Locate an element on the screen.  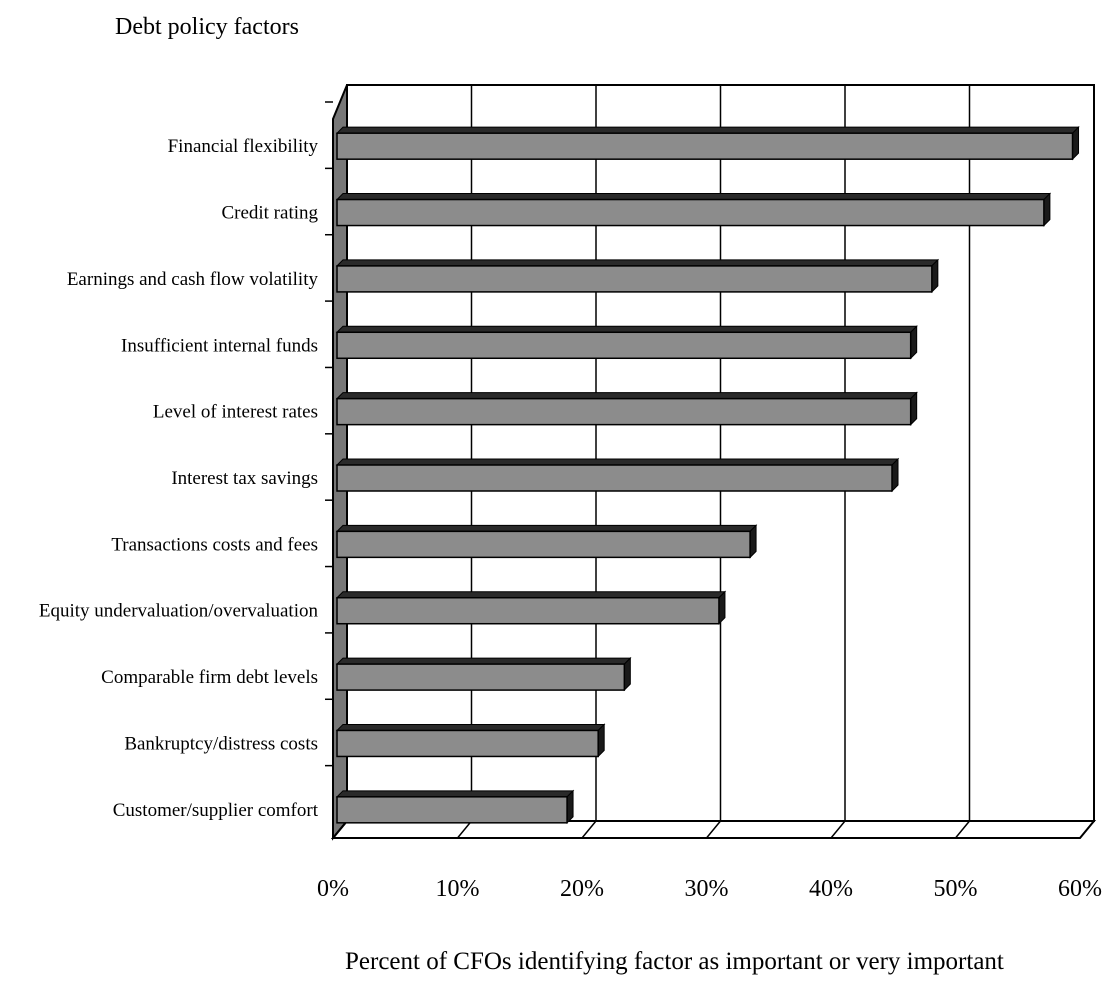
category-label: Transactions costs and fees is located at coordinates (214, 544).